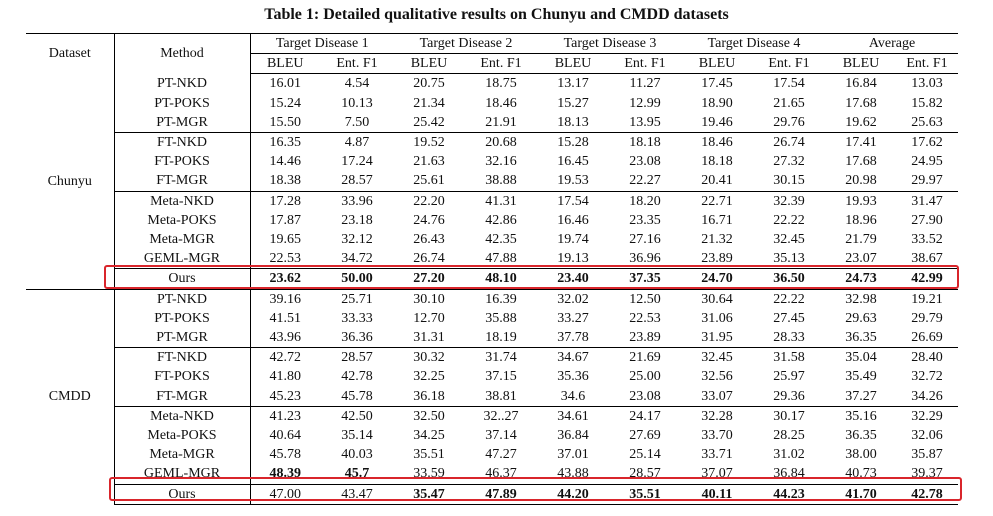  Describe the element at coordinates (927, 122) in the screenshot. I see `metric-value: 25.63` at that location.